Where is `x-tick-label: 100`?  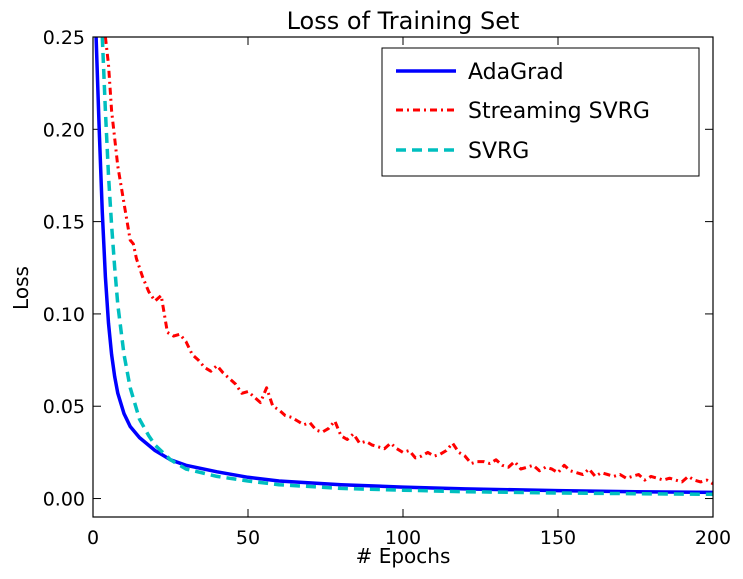 x-tick-label: 100 is located at coordinates (403, 538).